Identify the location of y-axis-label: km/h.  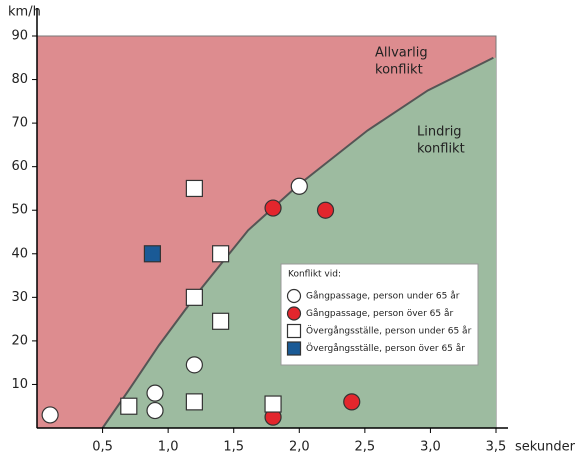
(24, 12).